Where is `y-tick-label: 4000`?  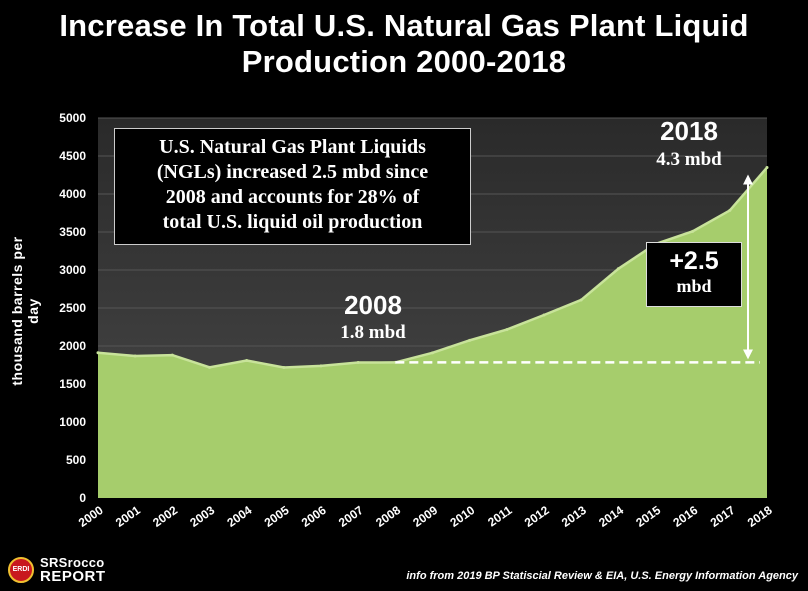 y-tick-label: 4000 is located at coordinates (72, 194).